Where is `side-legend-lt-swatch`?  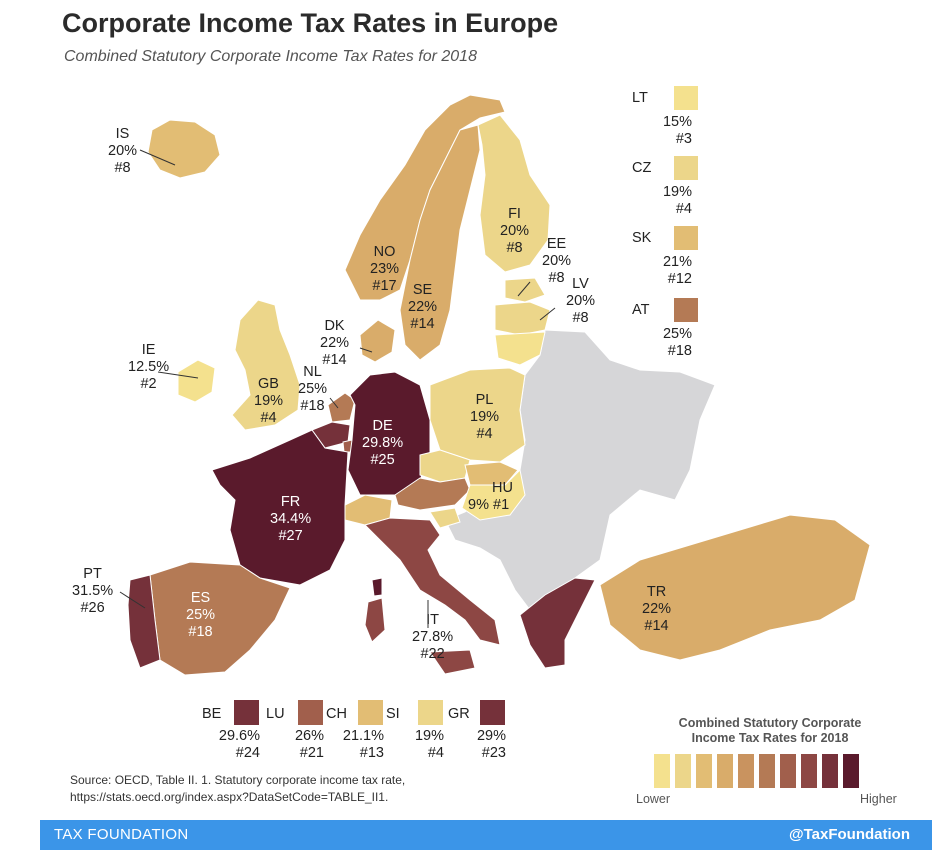
side-legend-lt-swatch is located at coordinates (686, 98).